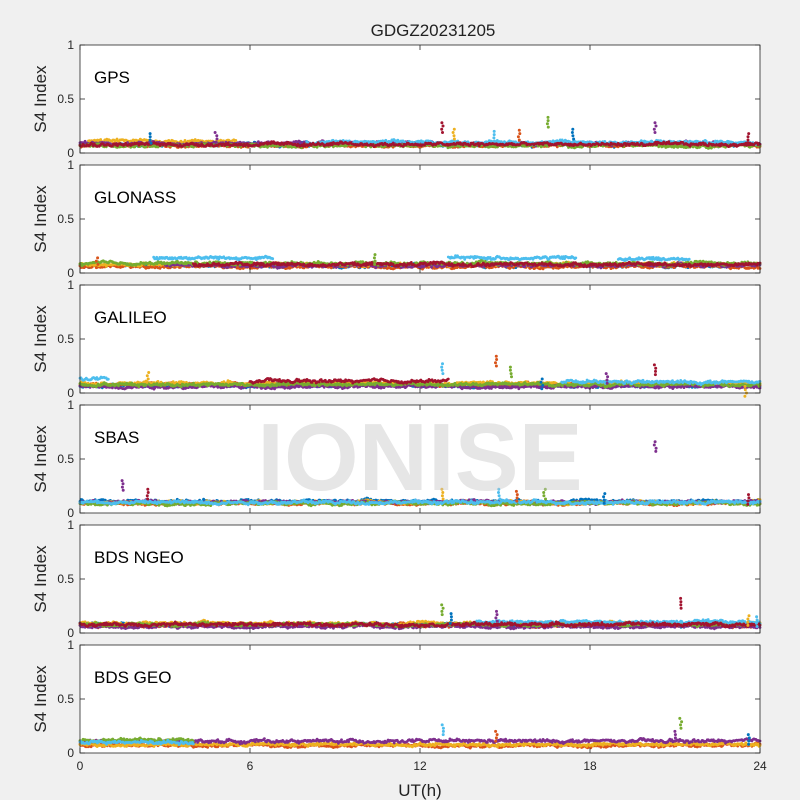  What do you see at coordinates (65, 99) in the screenshot?
I see `y-tick-label: 0.5` at bounding box center [65, 99].